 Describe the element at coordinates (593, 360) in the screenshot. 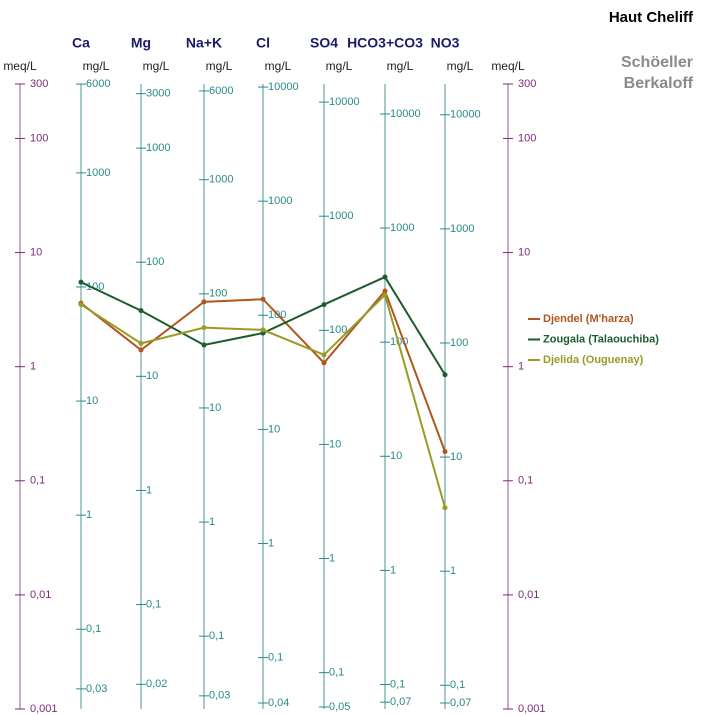

I see `legend-label: Djelida (Ouguenay)` at that location.